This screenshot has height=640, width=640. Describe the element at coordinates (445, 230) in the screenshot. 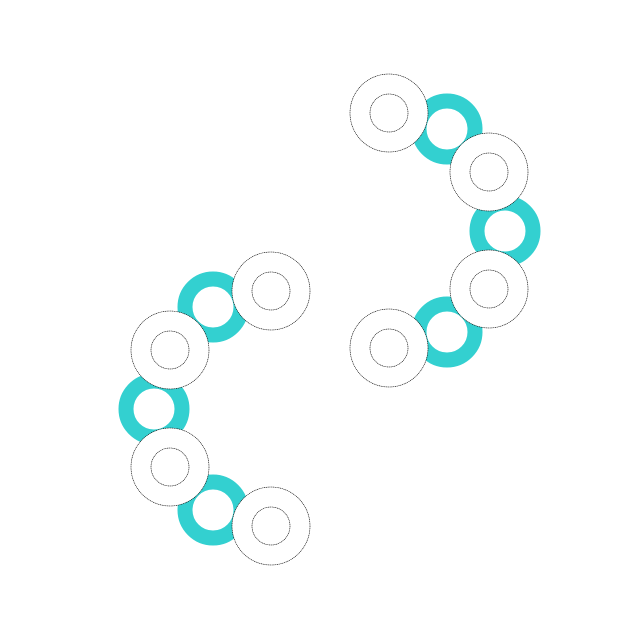

I see `right-bracket-arc` at that location.